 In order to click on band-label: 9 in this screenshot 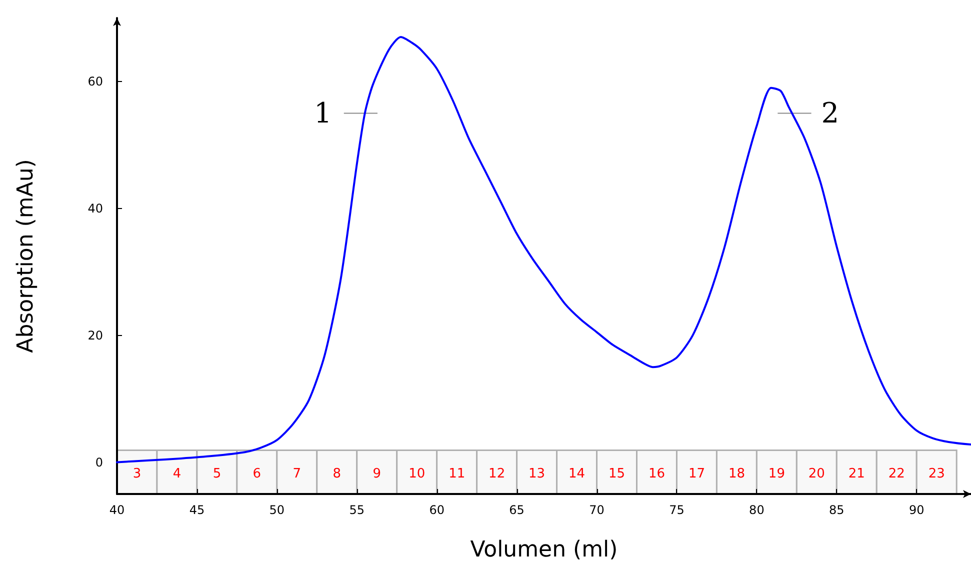, I will do `click(377, 474)`.